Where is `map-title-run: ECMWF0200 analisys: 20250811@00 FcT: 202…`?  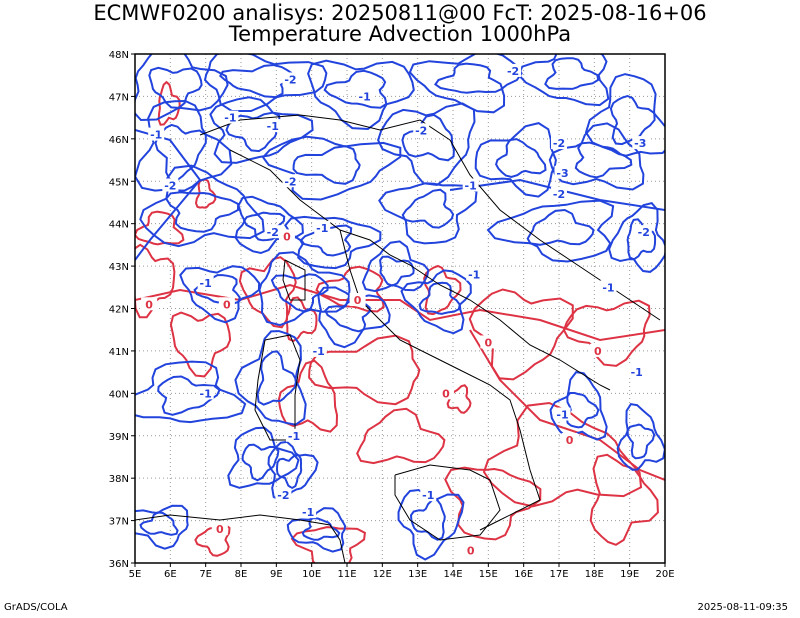
map-title-run: ECMWF0200 analisys: 20250811@00 FcT: 202… is located at coordinates (400, 13).